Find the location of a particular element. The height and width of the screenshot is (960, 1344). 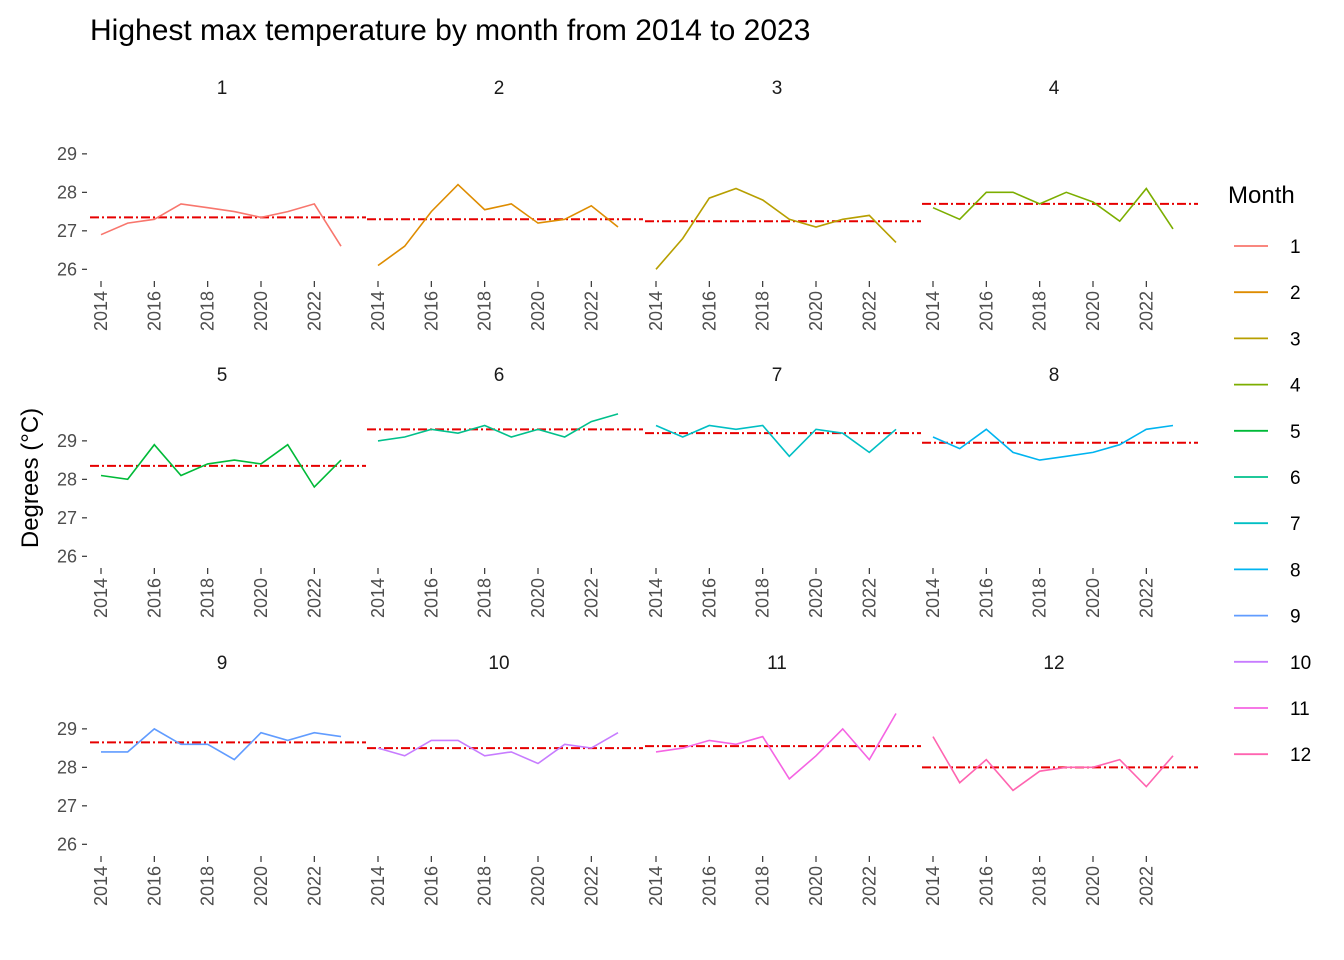

legend-item-month-8: 8 is located at coordinates (1267, 570).